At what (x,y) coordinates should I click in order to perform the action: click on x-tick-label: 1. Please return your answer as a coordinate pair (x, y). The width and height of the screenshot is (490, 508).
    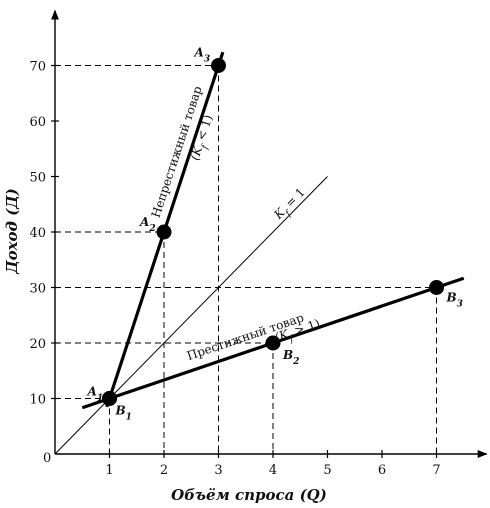
    Looking at the image, I should click on (109, 470).